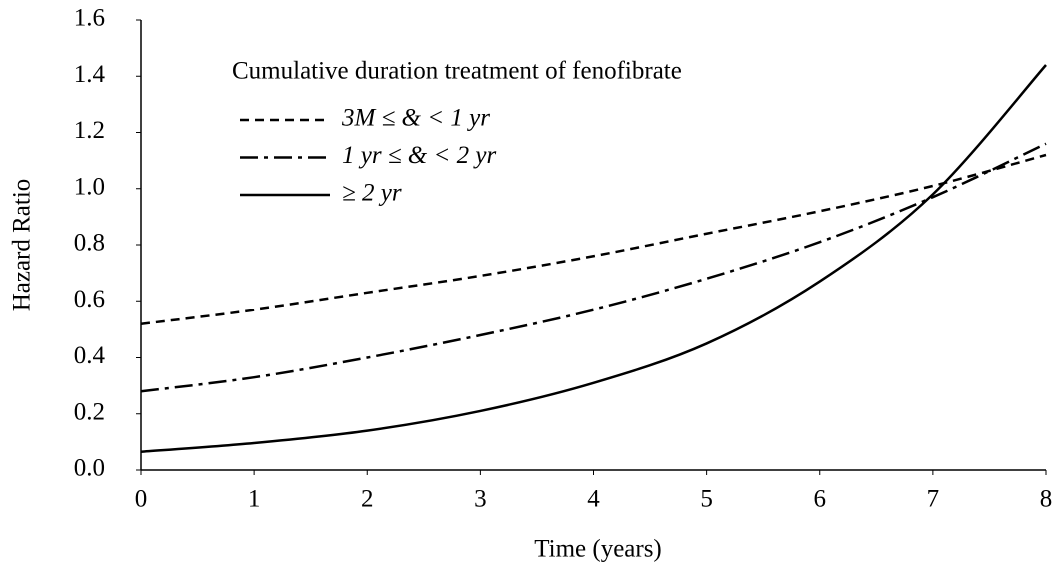 Image resolution: width=1059 pixels, height=576 pixels. I want to click on y-tick-label: 0.6, so click(89, 299).